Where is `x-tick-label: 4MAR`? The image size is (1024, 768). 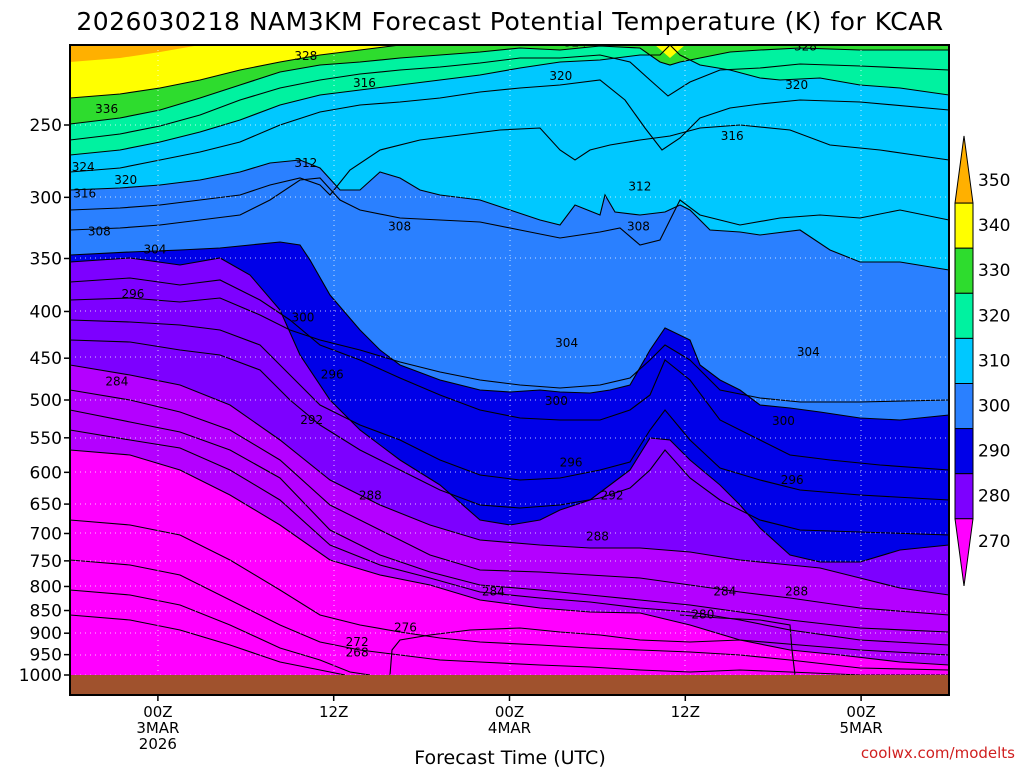
x-tick-label: 4MAR is located at coordinates (509, 728).